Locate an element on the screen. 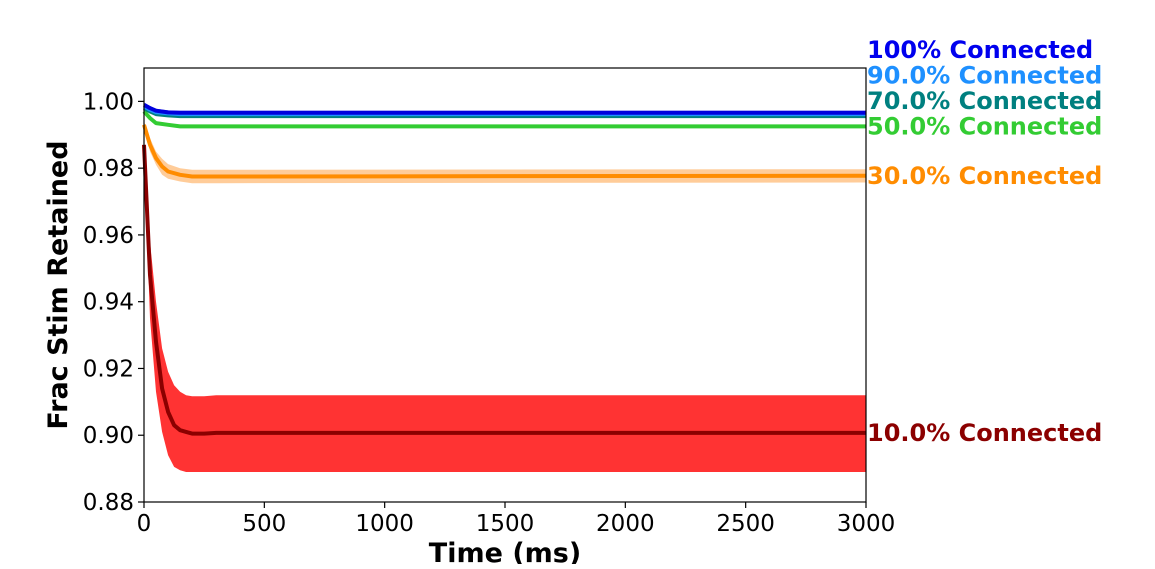  x-tick-label: 500 is located at coordinates (264, 524).